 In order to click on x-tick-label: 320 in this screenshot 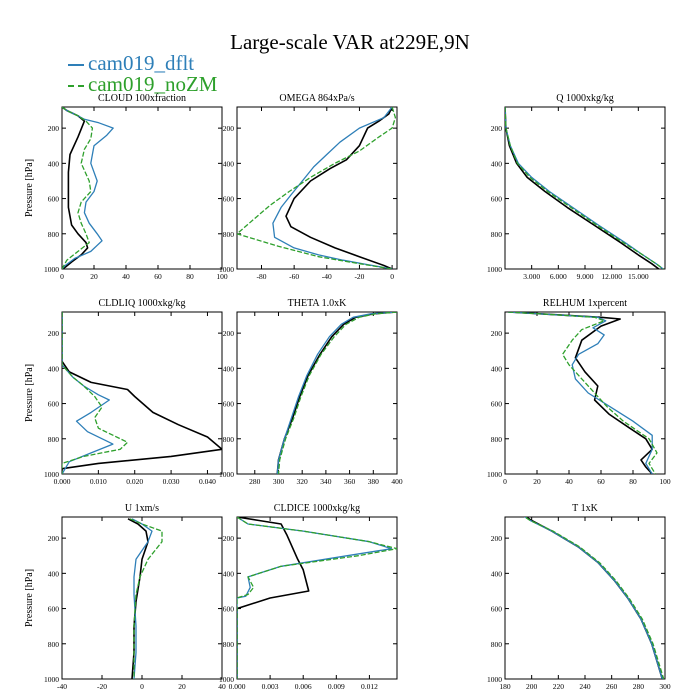, I will do `click(303, 481)`.